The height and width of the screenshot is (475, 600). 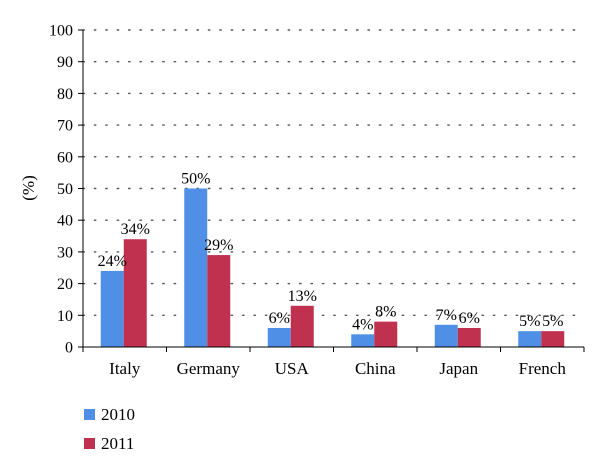 What do you see at coordinates (375, 368) in the screenshot?
I see `category-label-china: China` at bounding box center [375, 368].